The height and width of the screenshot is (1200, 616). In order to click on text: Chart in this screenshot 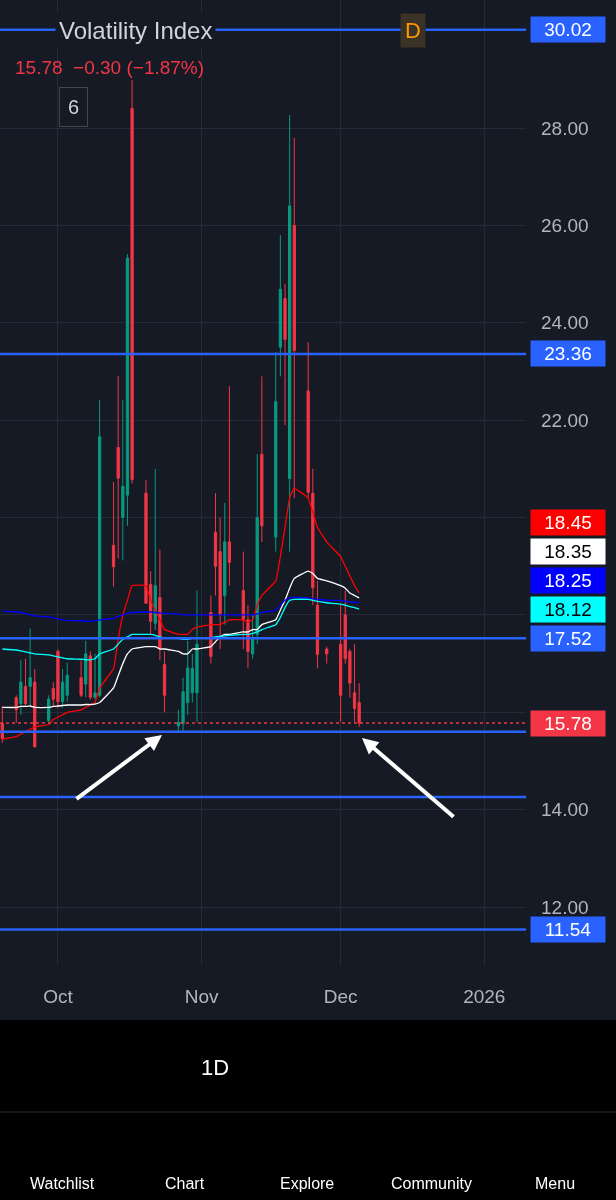, I will do `click(185, 1183)`.